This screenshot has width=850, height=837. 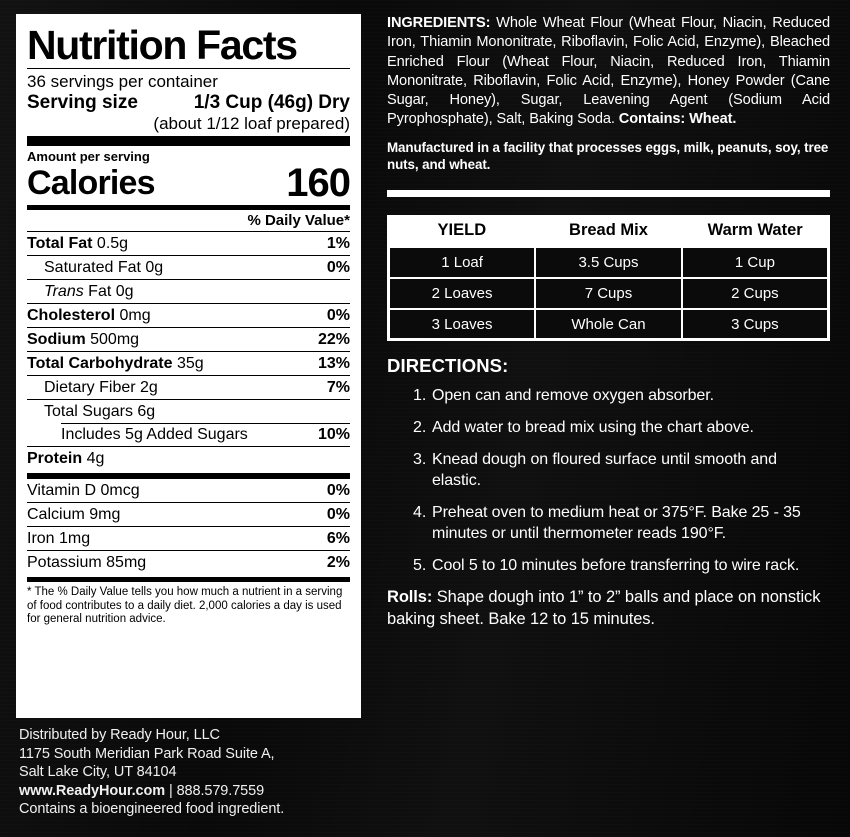 What do you see at coordinates (462, 293) in the screenshot?
I see `yield-table-cell: 2 Loaves` at bounding box center [462, 293].